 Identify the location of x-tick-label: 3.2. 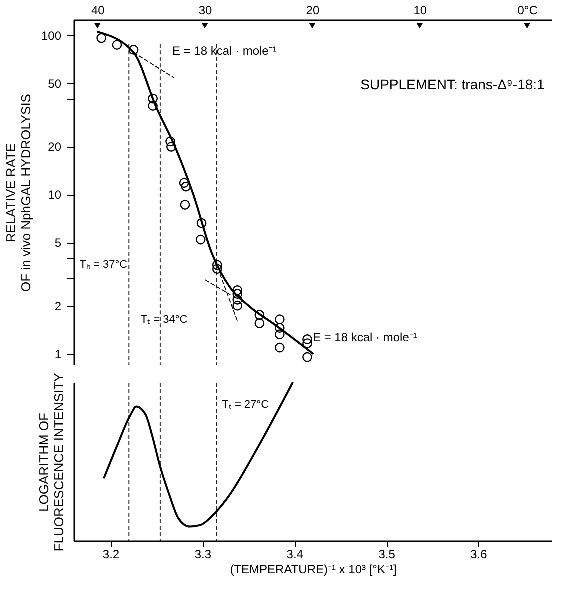
(111, 555).